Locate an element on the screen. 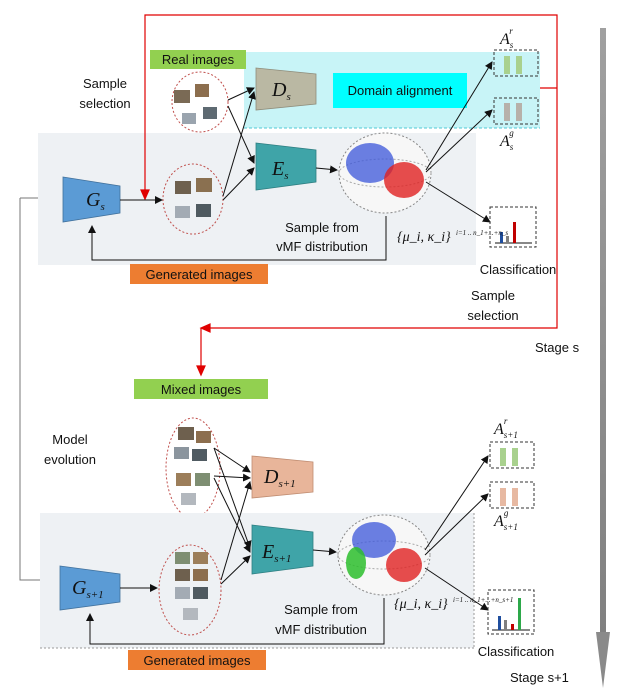 This screenshot has height=699, width=632. discriminator-s1: Ds+1 is located at coordinates (282, 477).